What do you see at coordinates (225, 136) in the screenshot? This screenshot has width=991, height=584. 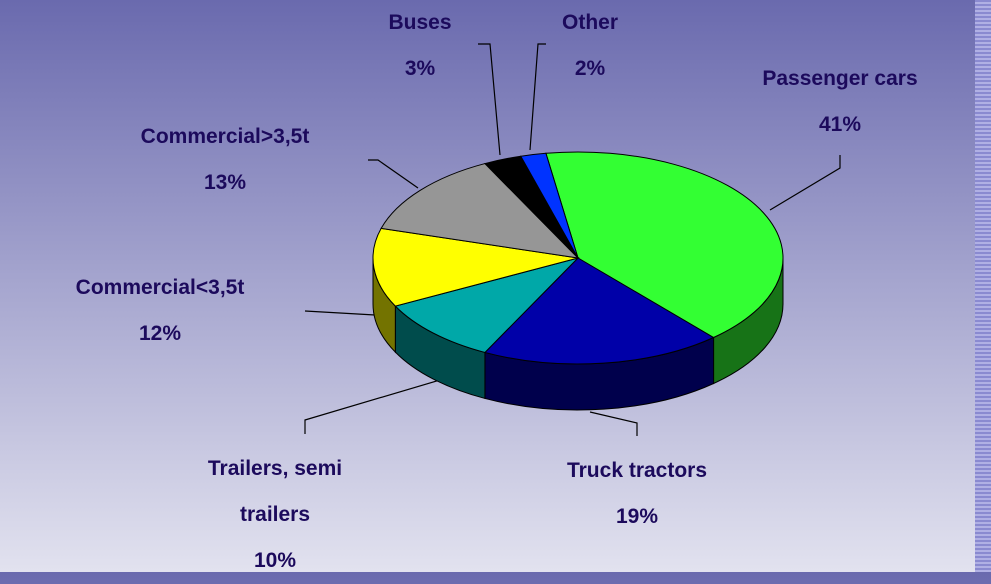 I see `category-label: Commercial>3,5t` at bounding box center [225, 136].